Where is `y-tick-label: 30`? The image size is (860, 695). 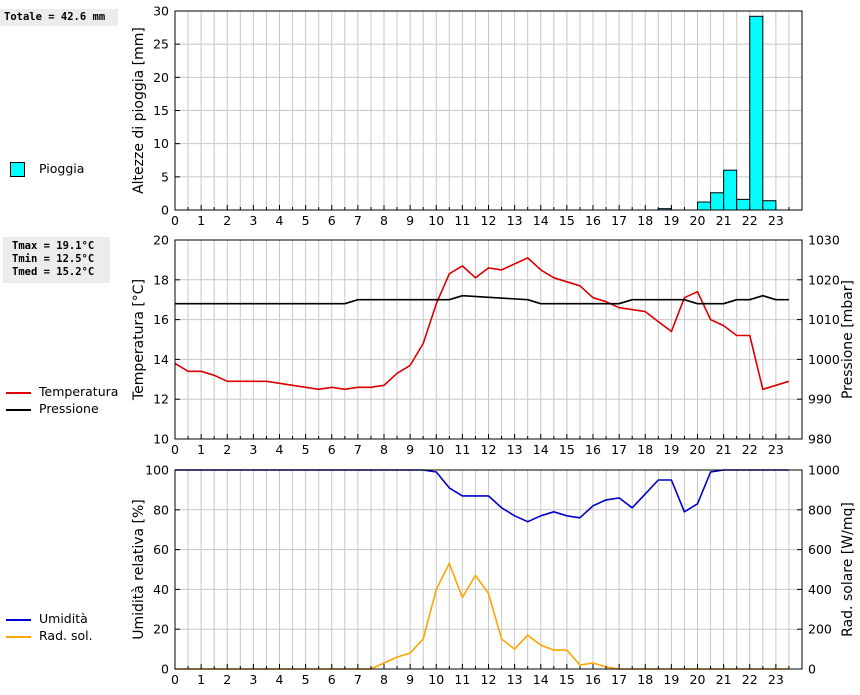 y-tick-label: 30 is located at coordinates (161, 11).